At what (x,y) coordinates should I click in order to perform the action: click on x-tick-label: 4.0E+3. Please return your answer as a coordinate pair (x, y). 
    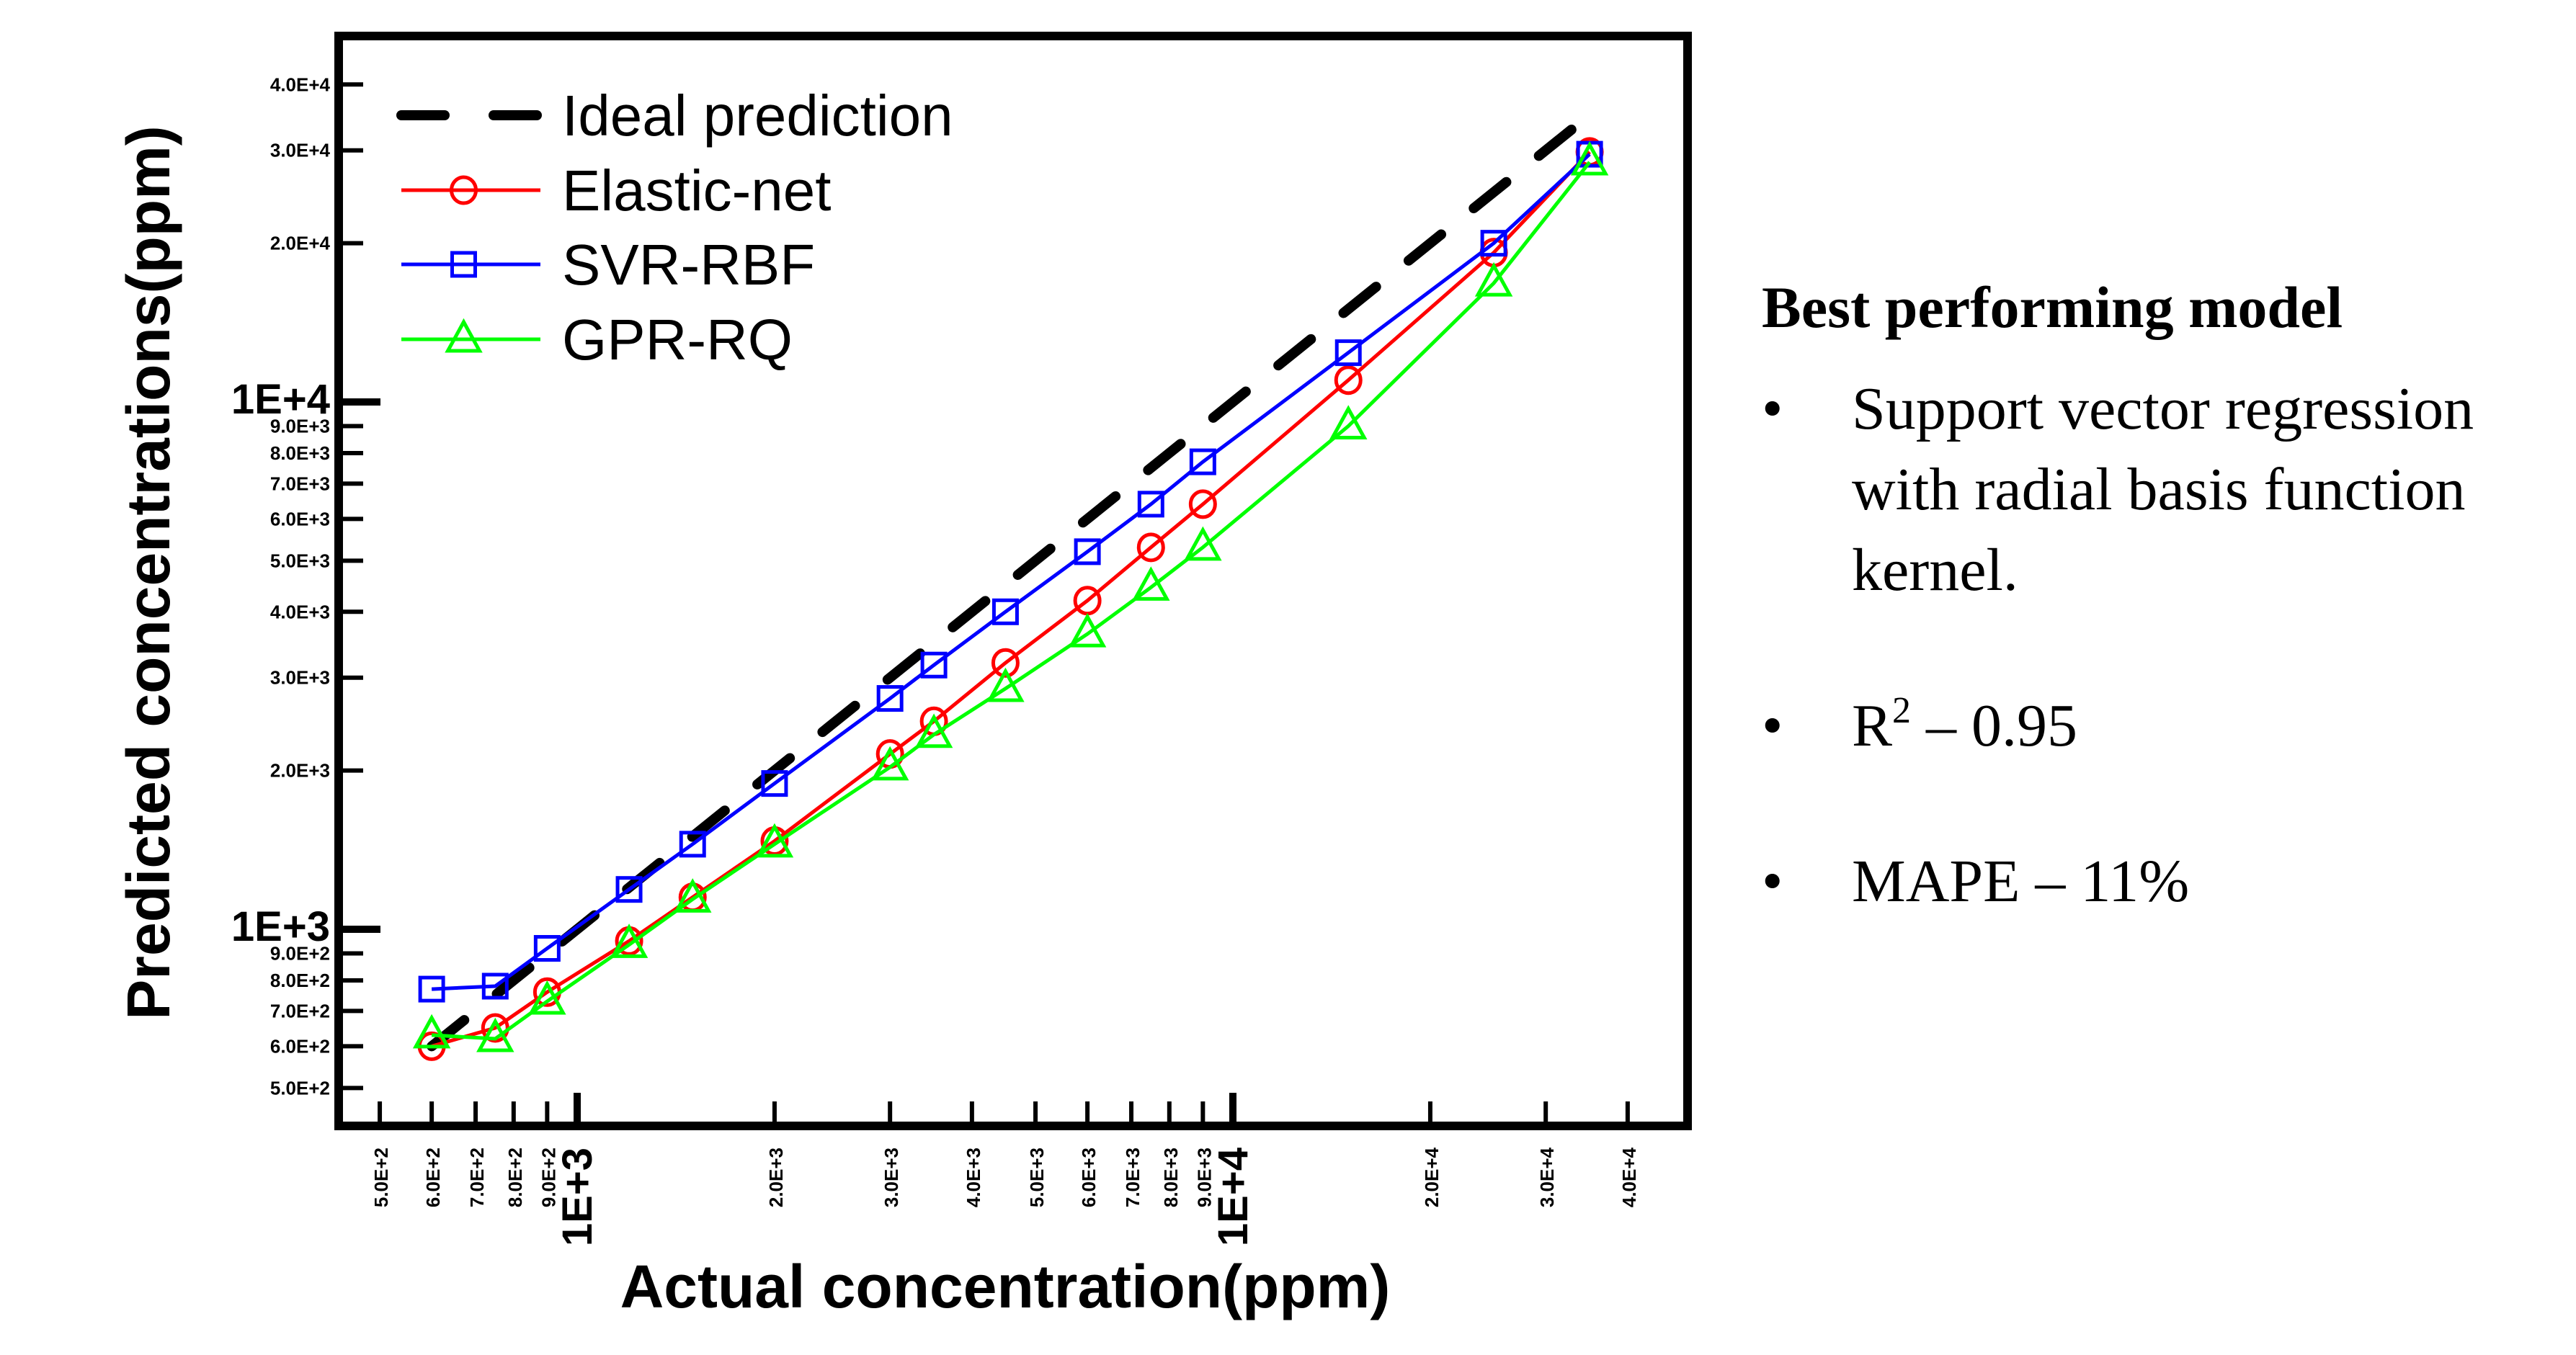
    Looking at the image, I should click on (973, 1178).